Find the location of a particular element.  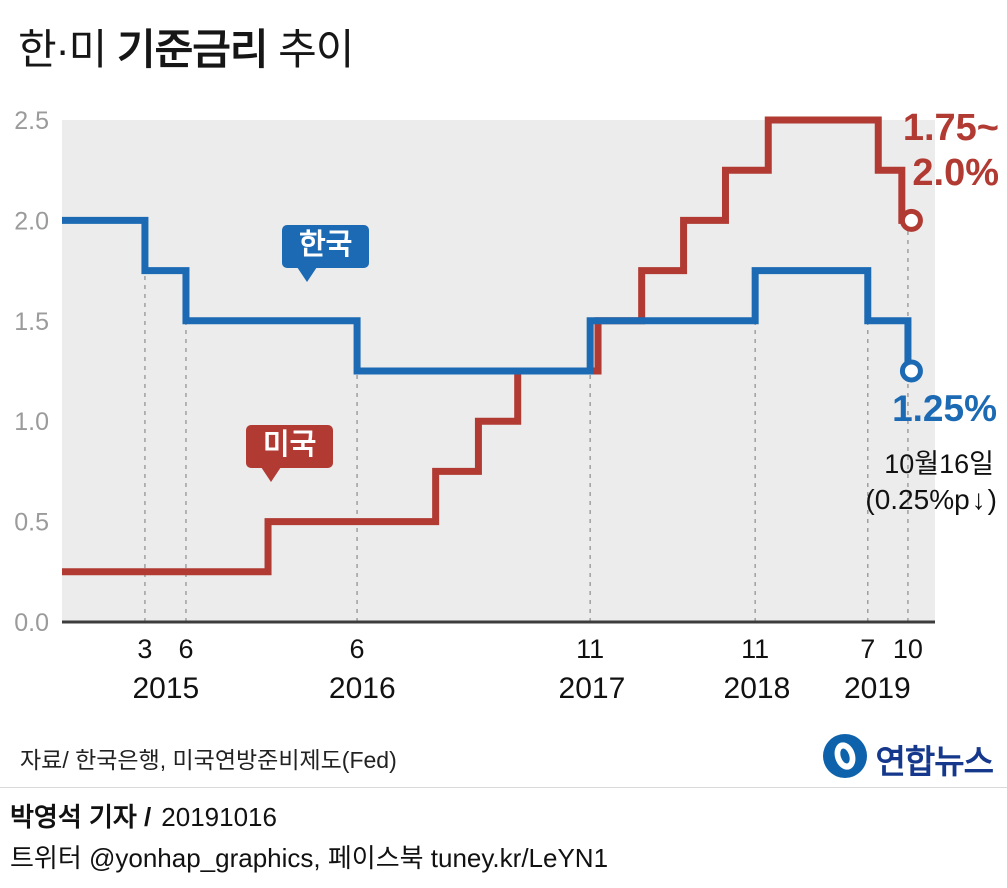

y-tick-label: 2.5 is located at coordinates (31, 121).